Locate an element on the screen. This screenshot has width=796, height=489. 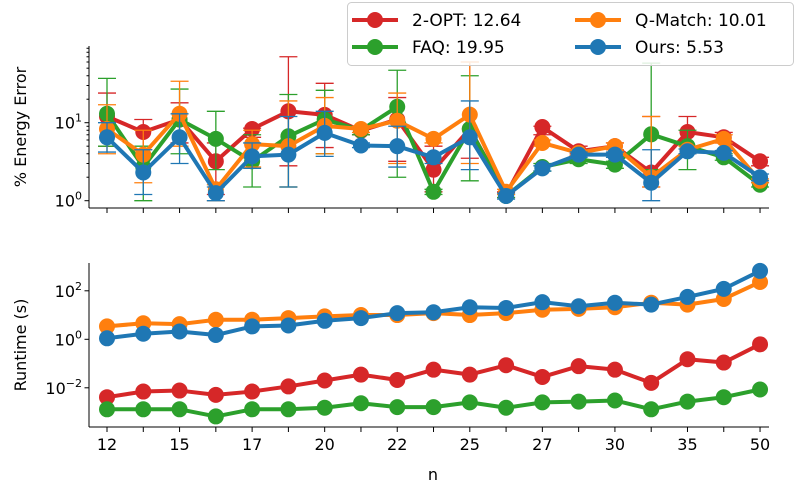
legend-entry: FAQ: 19.95 is located at coordinates (428, 48).